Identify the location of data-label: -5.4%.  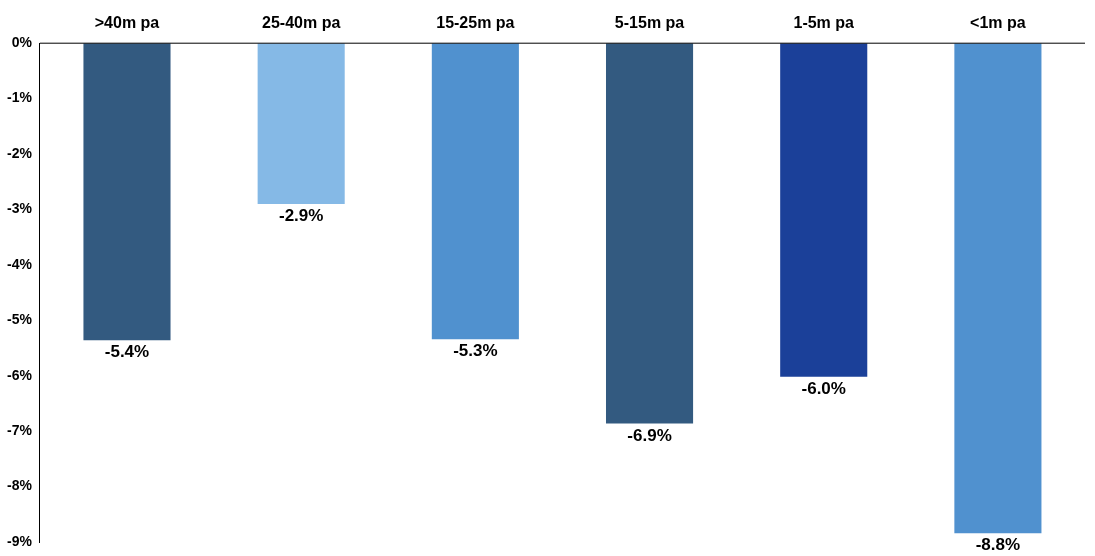
(127, 352).